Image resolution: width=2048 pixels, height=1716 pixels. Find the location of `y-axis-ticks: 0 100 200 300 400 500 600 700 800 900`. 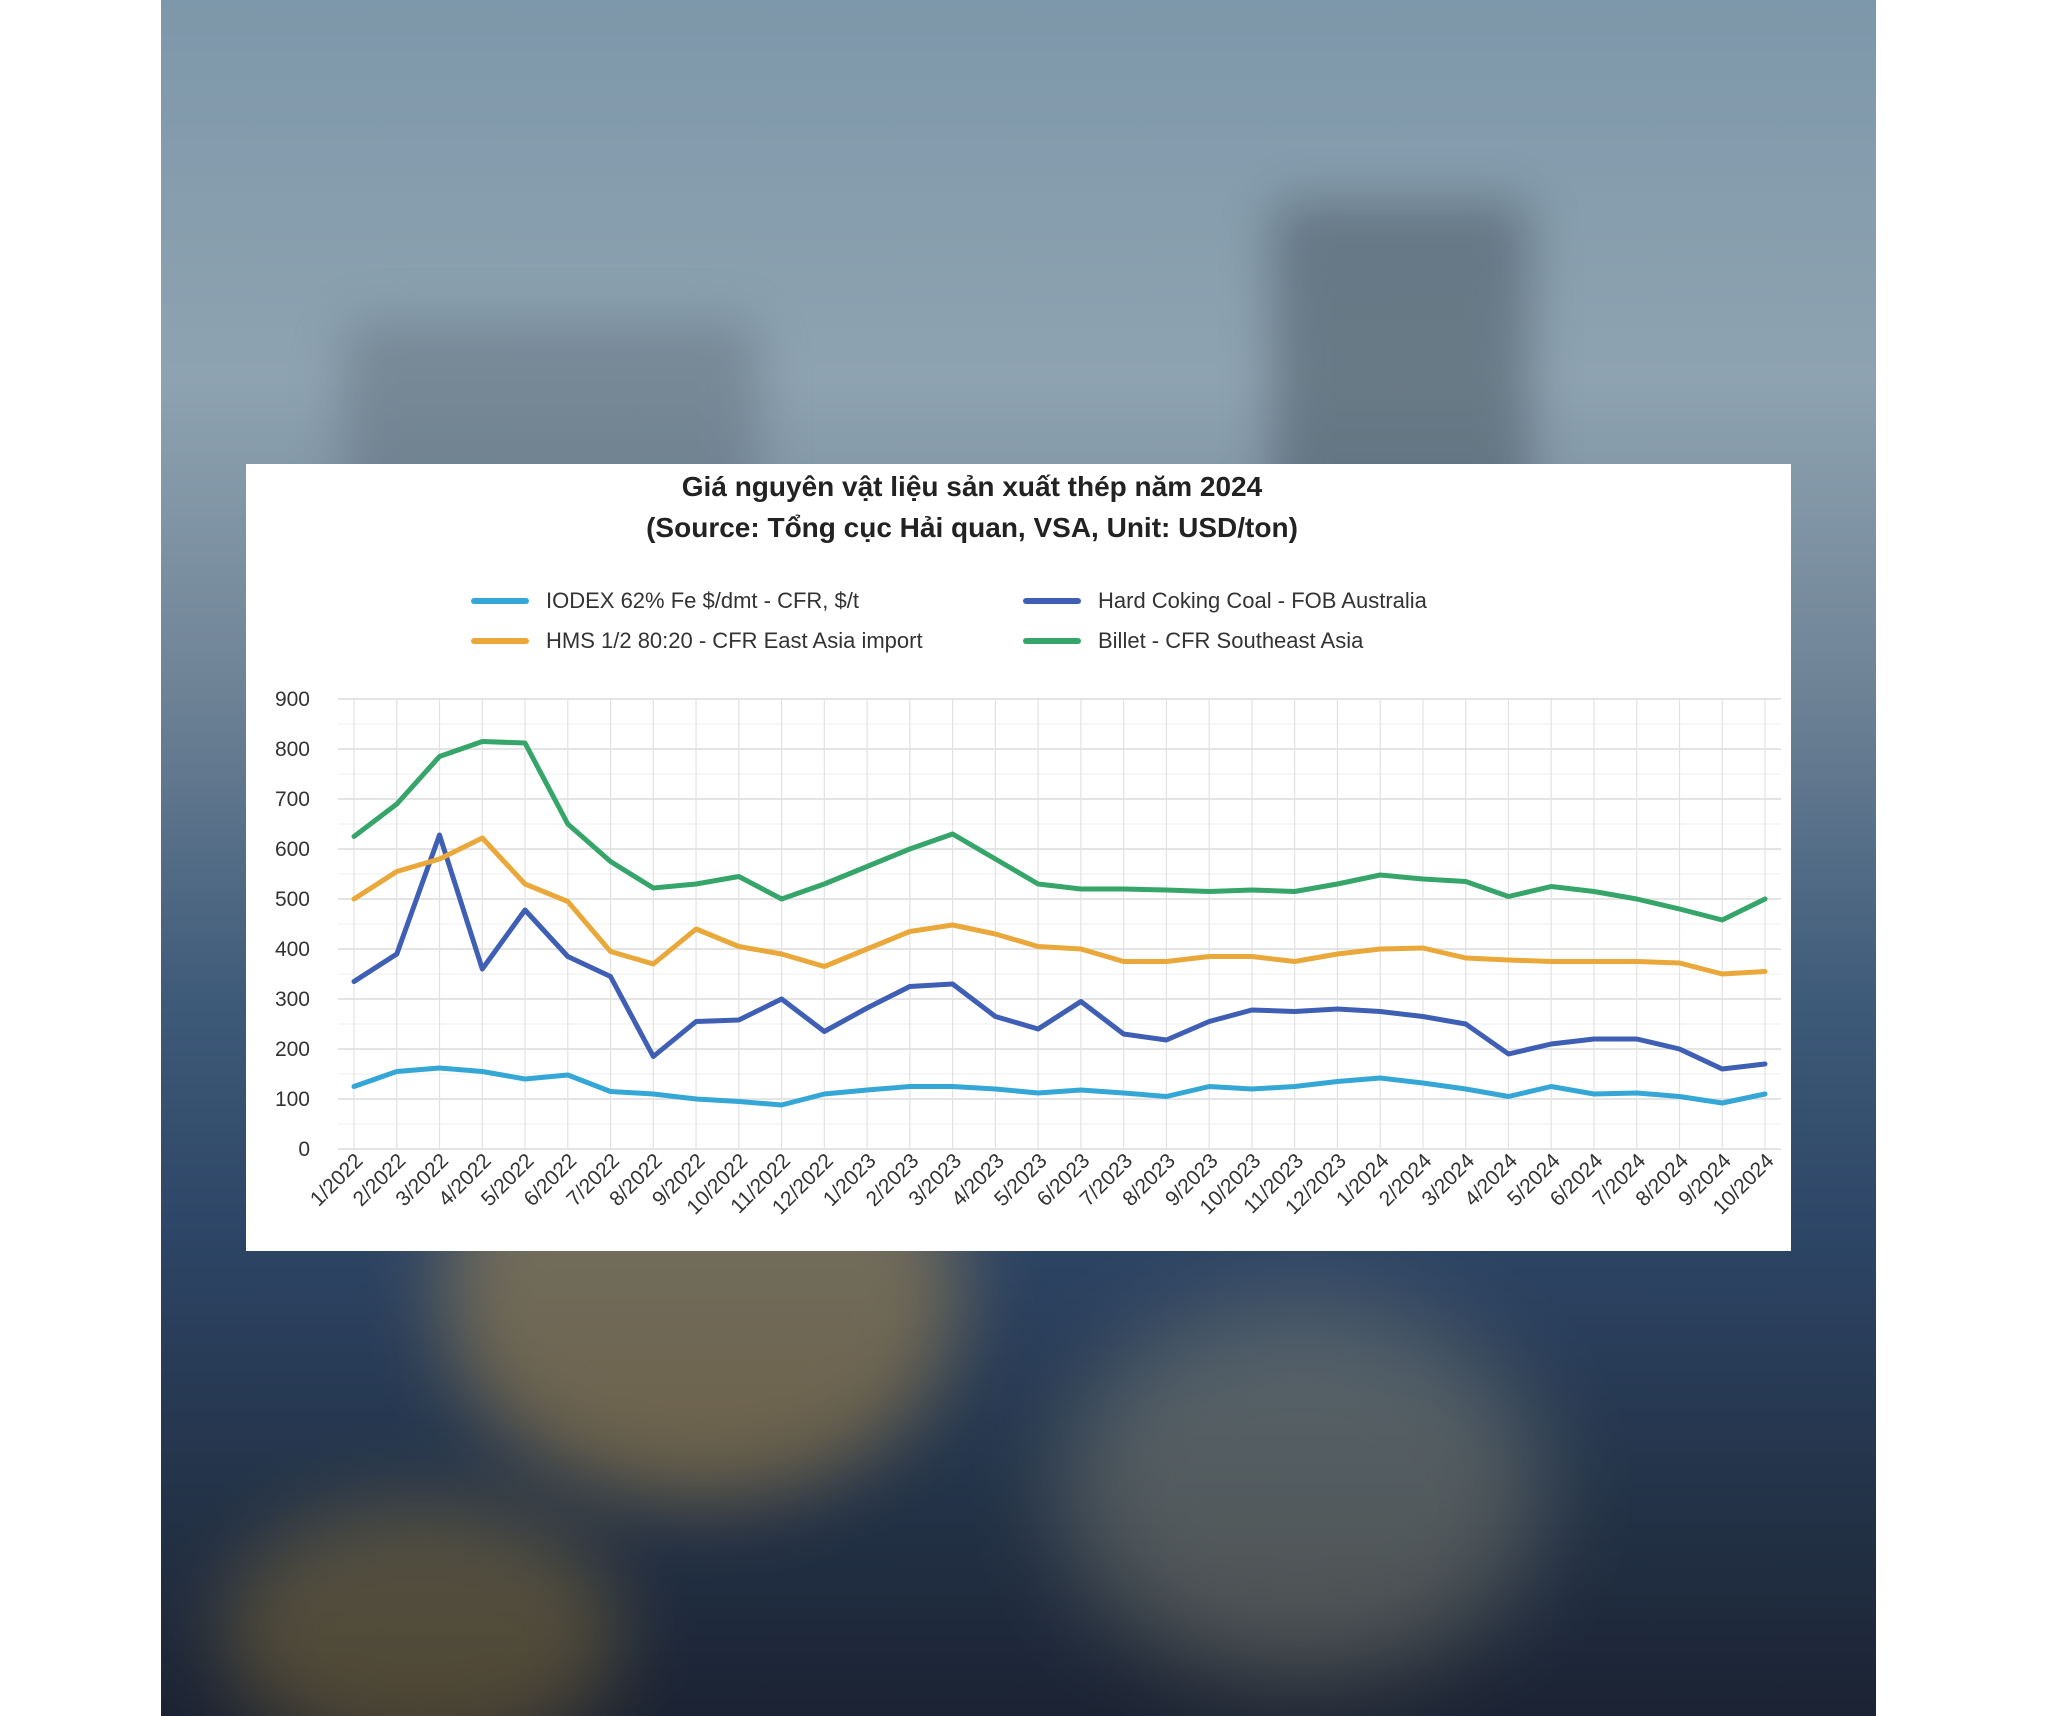

y-axis-ticks: 0 100 200 300 400 500 600 700 800 900 is located at coordinates (292, 924).